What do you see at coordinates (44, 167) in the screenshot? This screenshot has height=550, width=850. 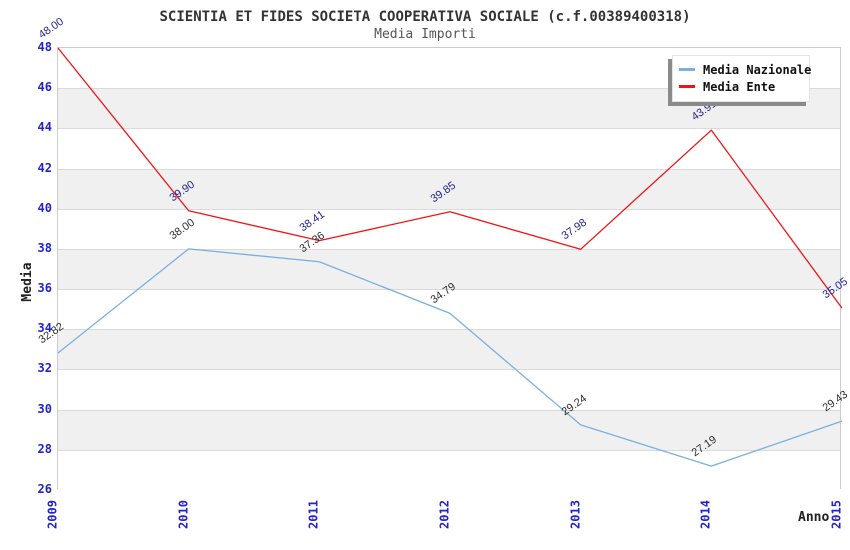 I see `y-tick-label: 42` at bounding box center [44, 167].